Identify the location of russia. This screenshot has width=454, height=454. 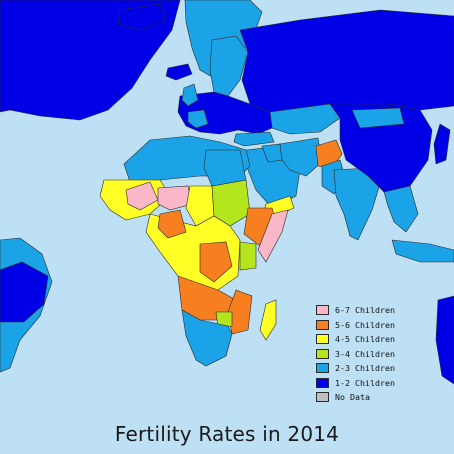
(346, 61).